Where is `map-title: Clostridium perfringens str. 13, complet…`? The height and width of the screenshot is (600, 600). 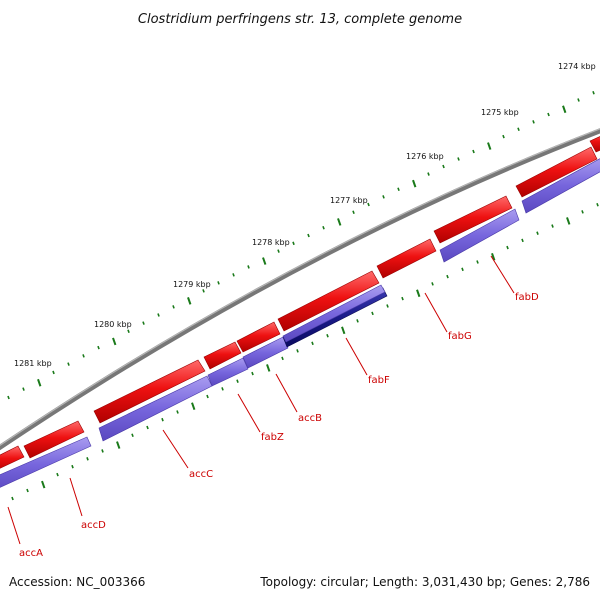
map-title: Clostridium perfringens str. 13, complet… is located at coordinates (300, 19).